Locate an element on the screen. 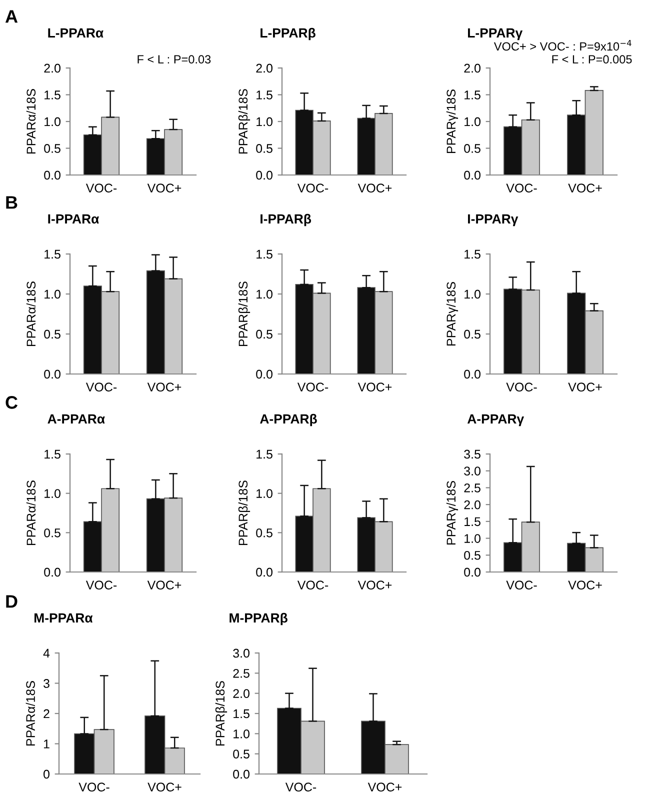 This screenshot has height=802, width=665. text: F < L : P=0.03 is located at coordinates (174, 59).